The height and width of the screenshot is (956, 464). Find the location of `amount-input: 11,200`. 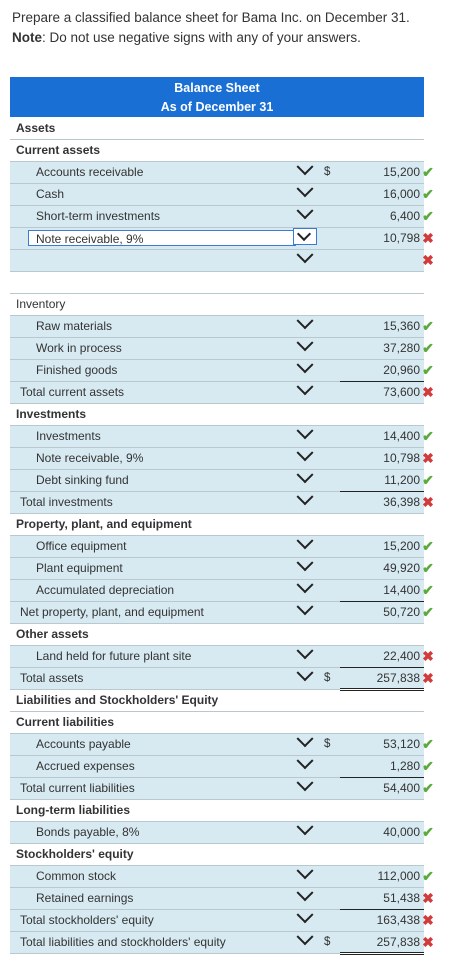

amount-input: 11,200 is located at coordinates (382, 480).